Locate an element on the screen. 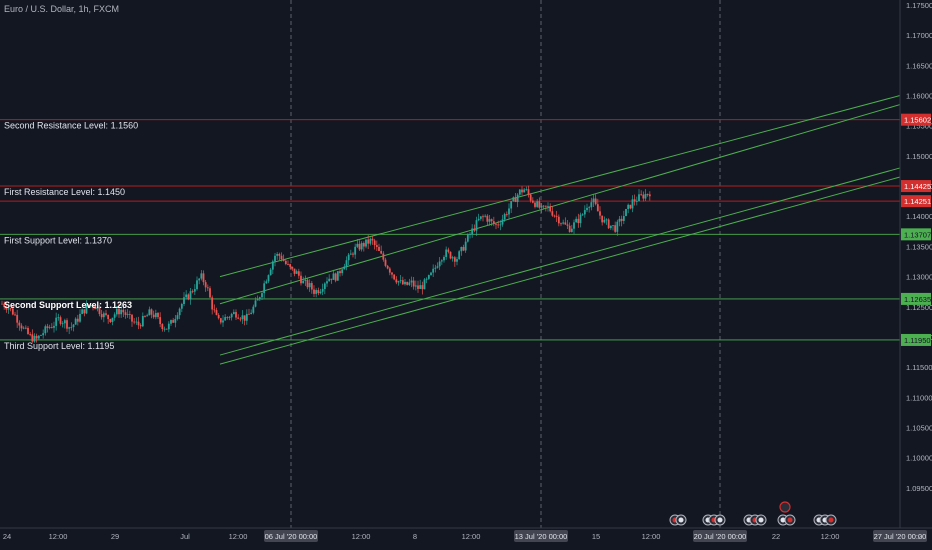 This screenshot has height=550, width=932. x-tick-label: 12:00 is located at coordinates (830, 536).